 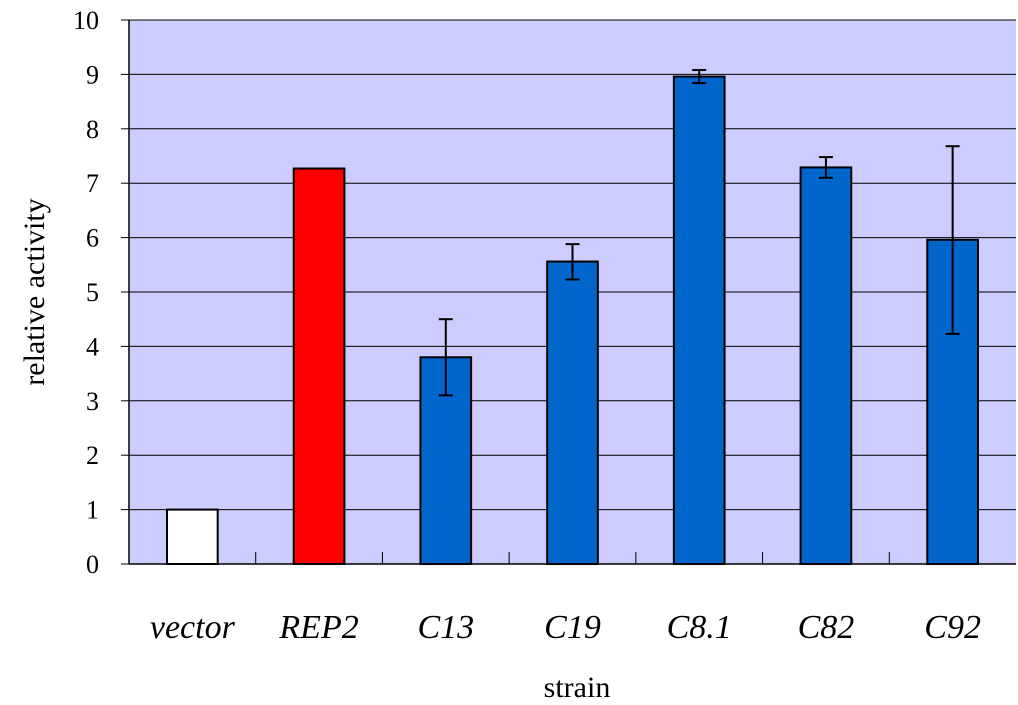 I want to click on error-bar-c92, so click(x=952, y=240).